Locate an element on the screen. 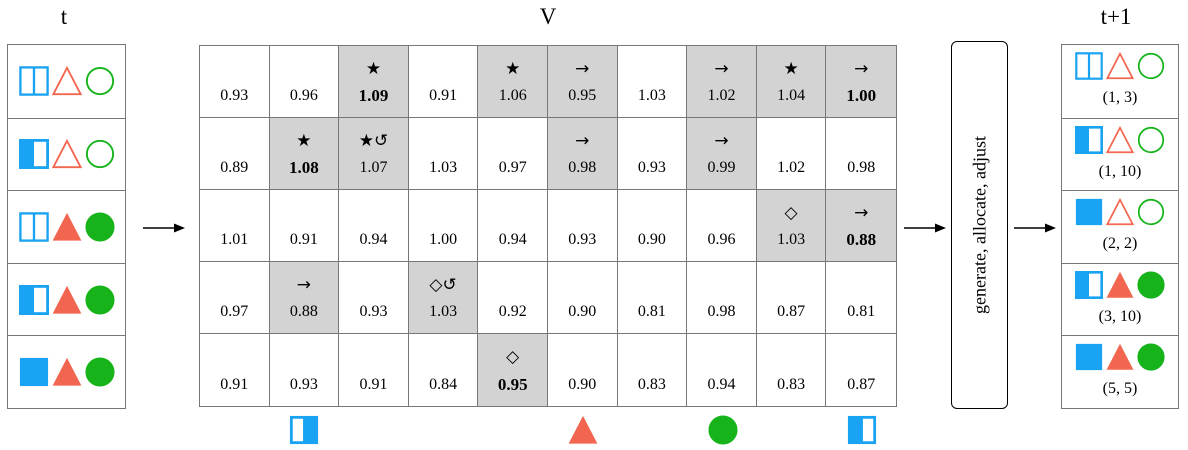 This screenshot has height=450, width=1188. cell-mark: ◇ is located at coordinates (513, 357).